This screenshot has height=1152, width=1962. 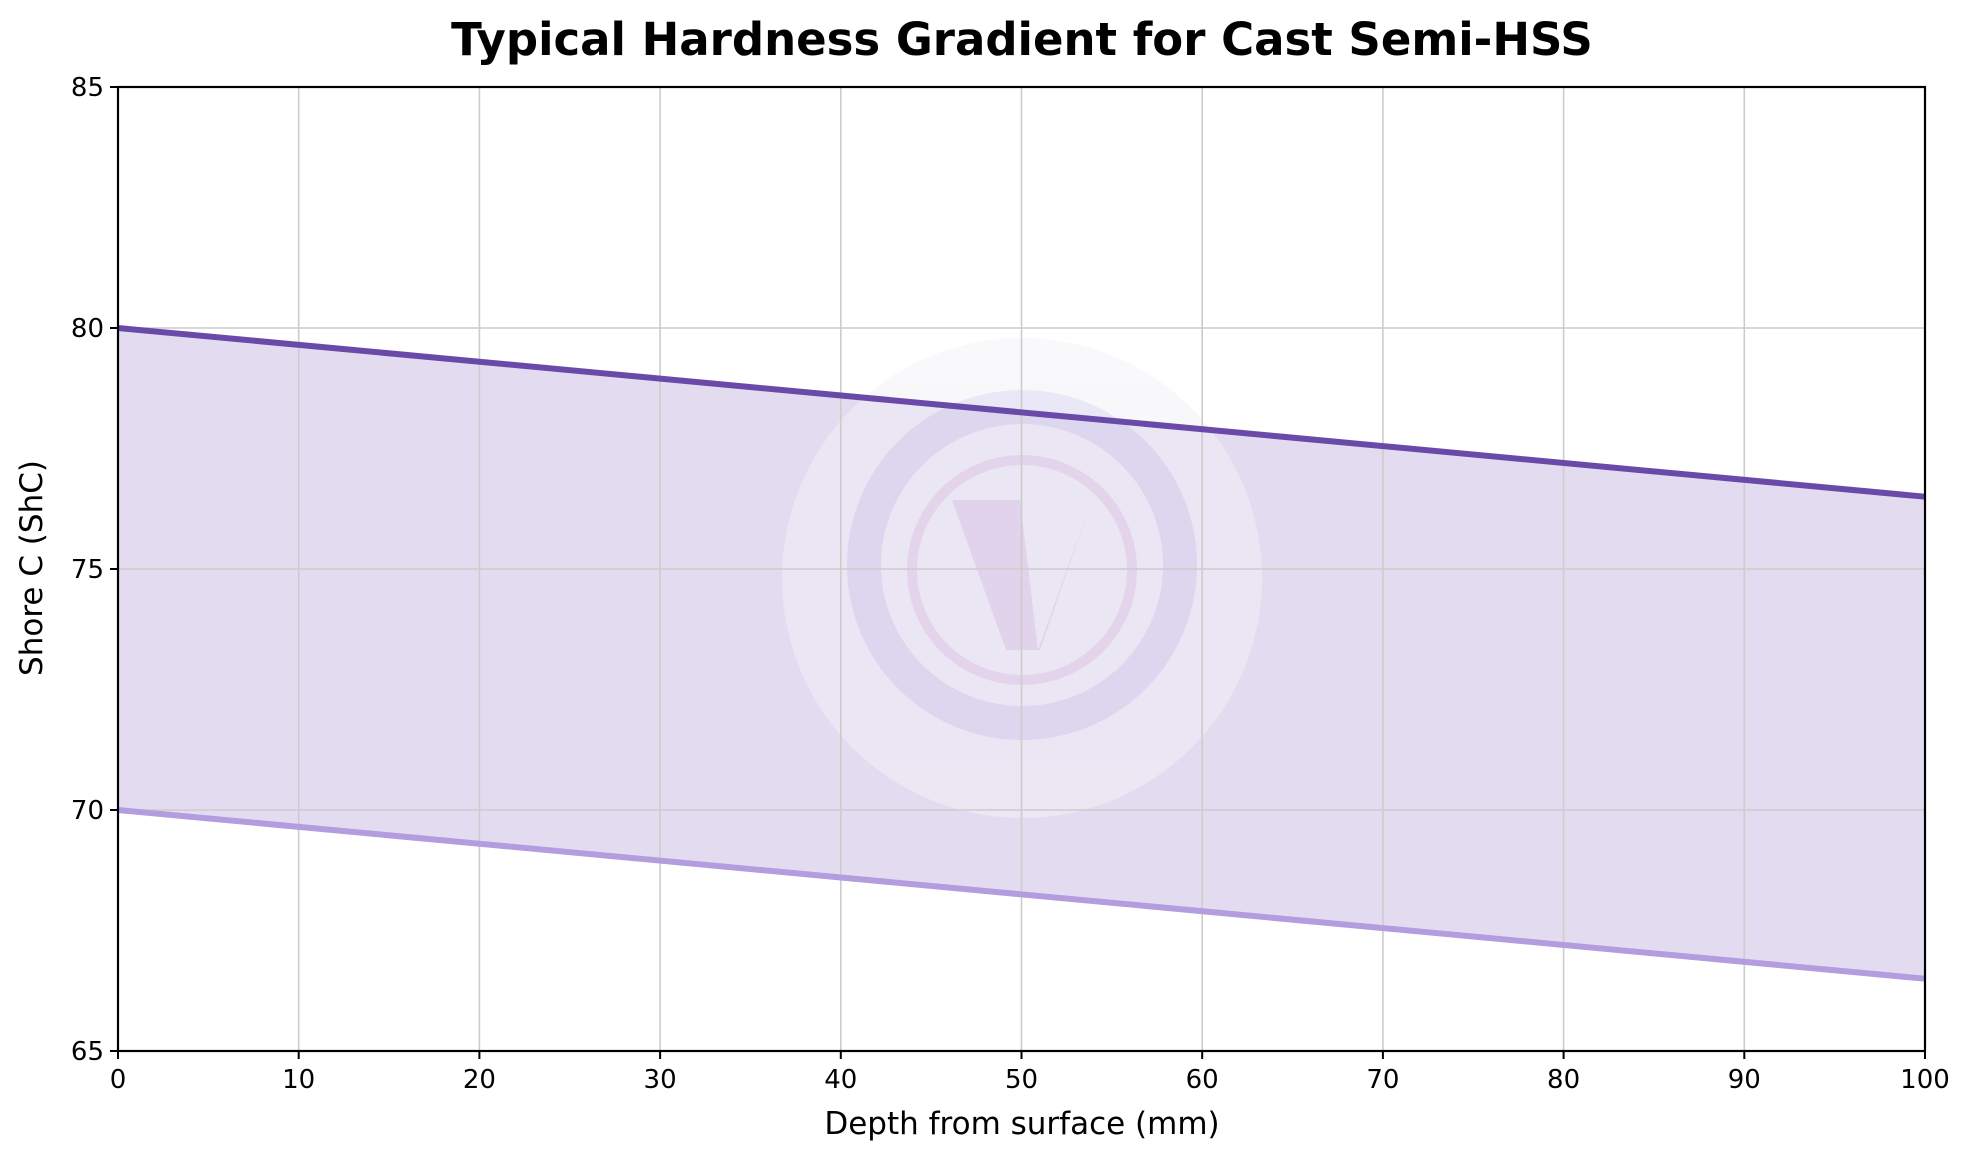 What do you see at coordinates (87, 88) in the screenshot?
I see `y-tick-label: 85` at bounding box center [87, 88].